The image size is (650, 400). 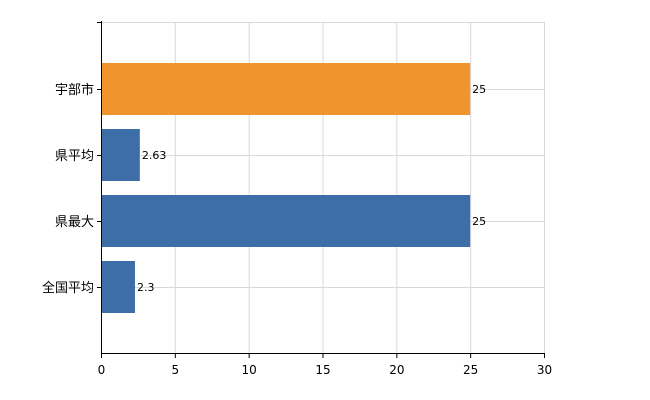 What do you see at coordinates (470, 370) in the screenshot?
I see `x-tick-label: 25` at bounding box center [470, 370].